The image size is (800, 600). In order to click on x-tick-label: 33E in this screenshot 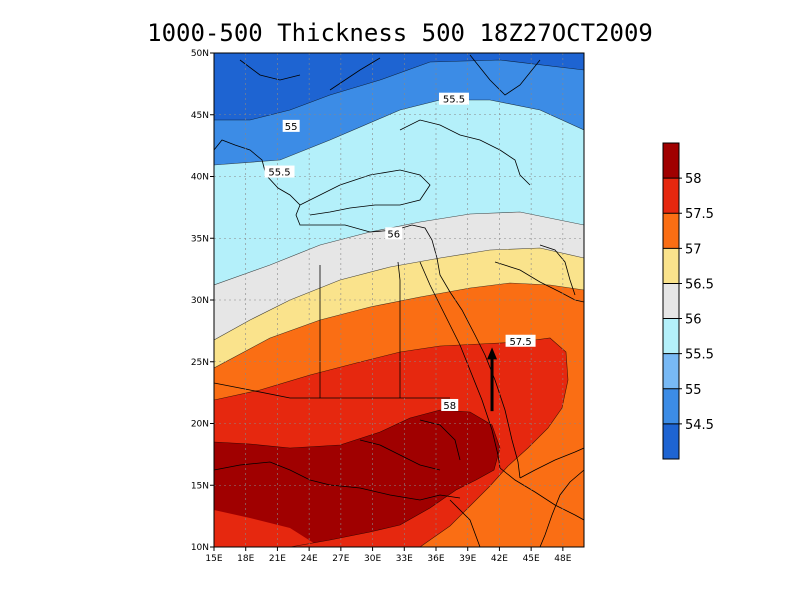, I will do `click(404, 559)`.